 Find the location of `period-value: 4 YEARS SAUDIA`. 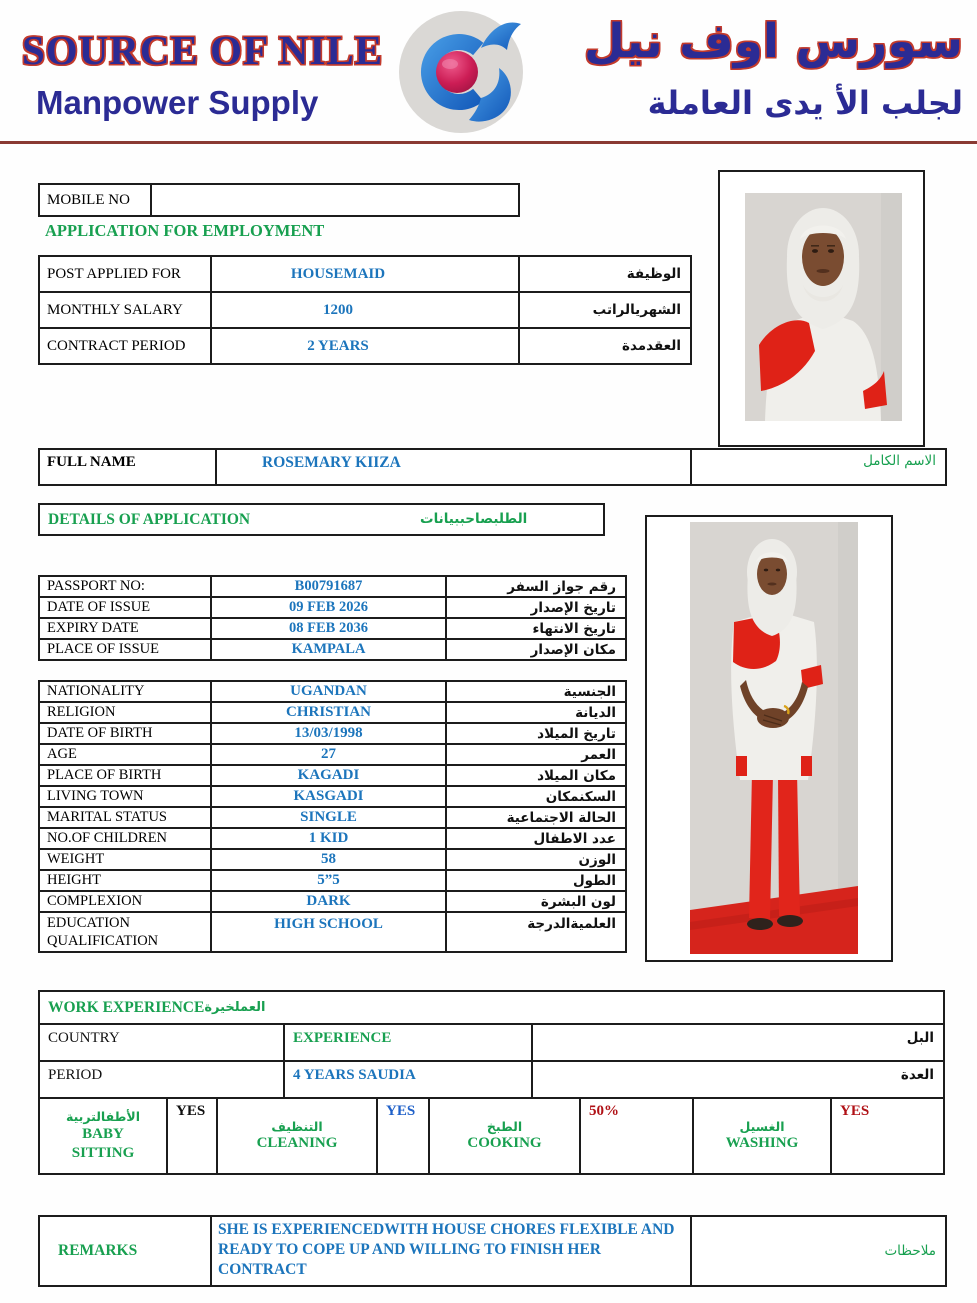

period-value: 4 YEARS SAUDIA is located at coordinates (409, 1079).